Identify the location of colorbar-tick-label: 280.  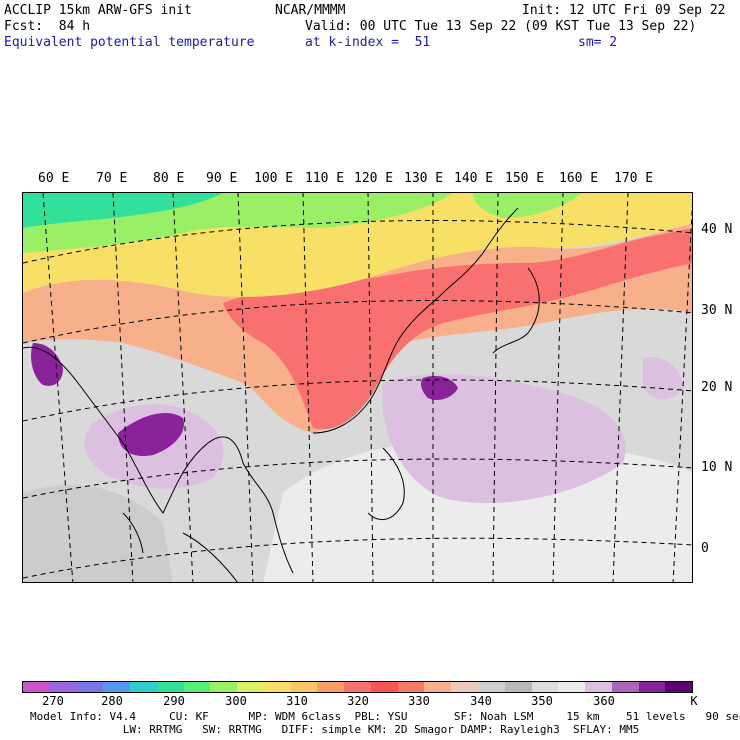
(112, 701).